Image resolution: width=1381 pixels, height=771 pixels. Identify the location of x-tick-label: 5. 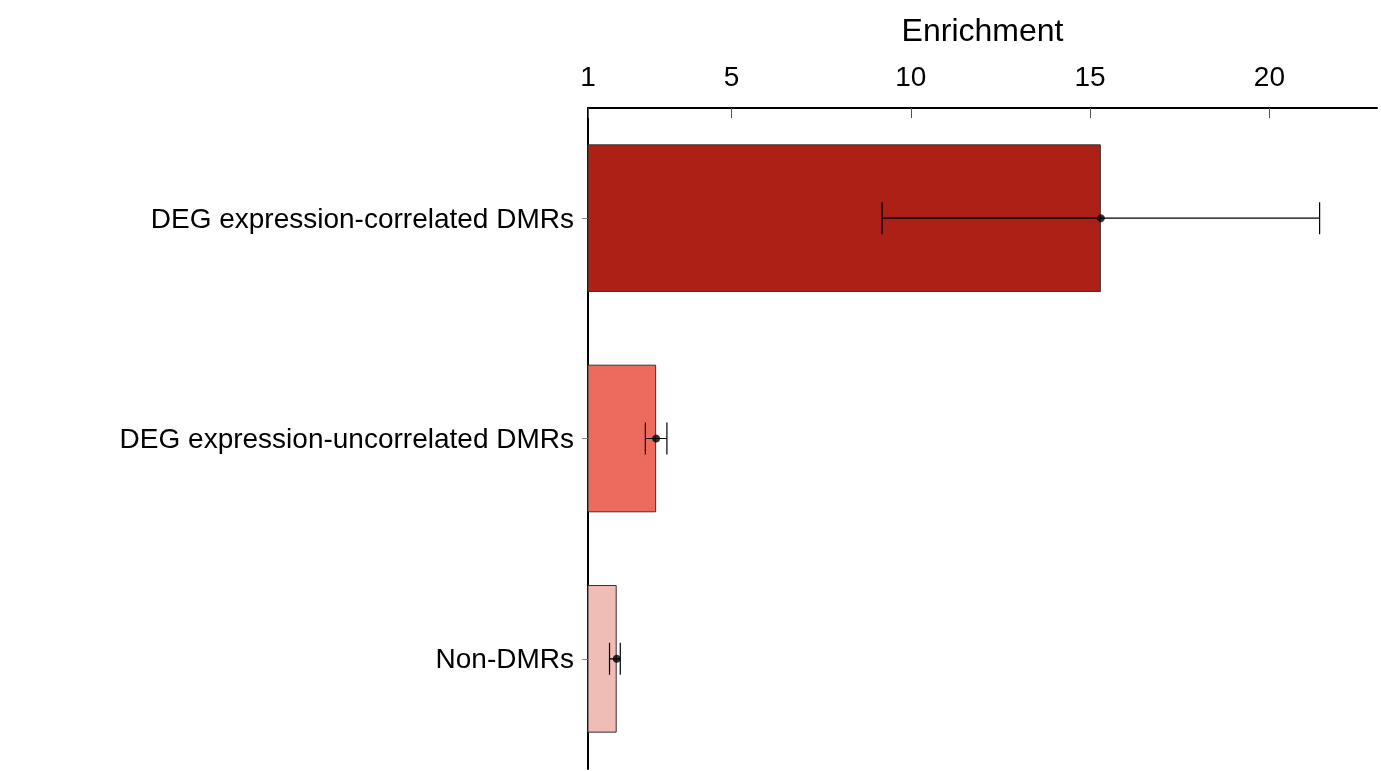
(731, 76).